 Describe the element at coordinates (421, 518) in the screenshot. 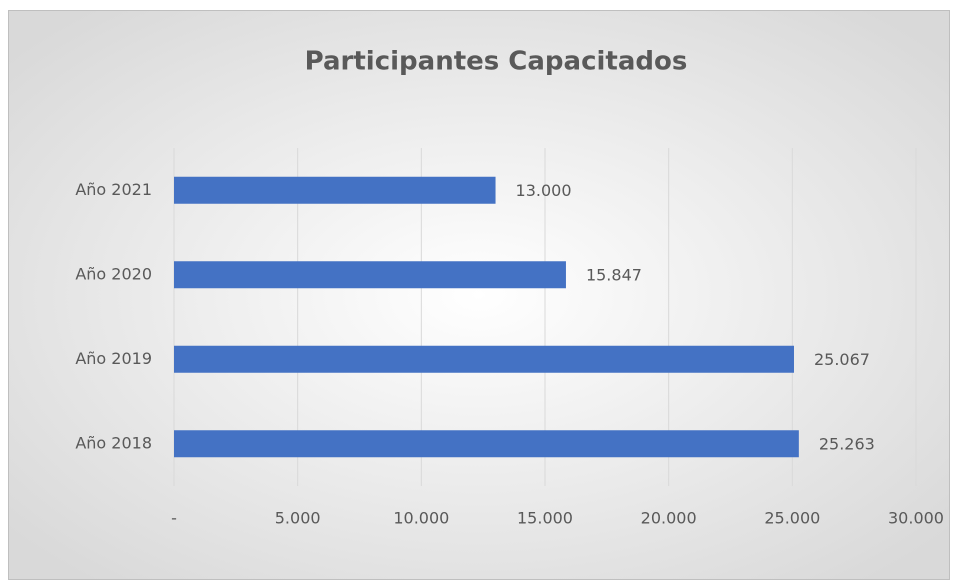

I see `x-tick-label: 10.000` at that location.